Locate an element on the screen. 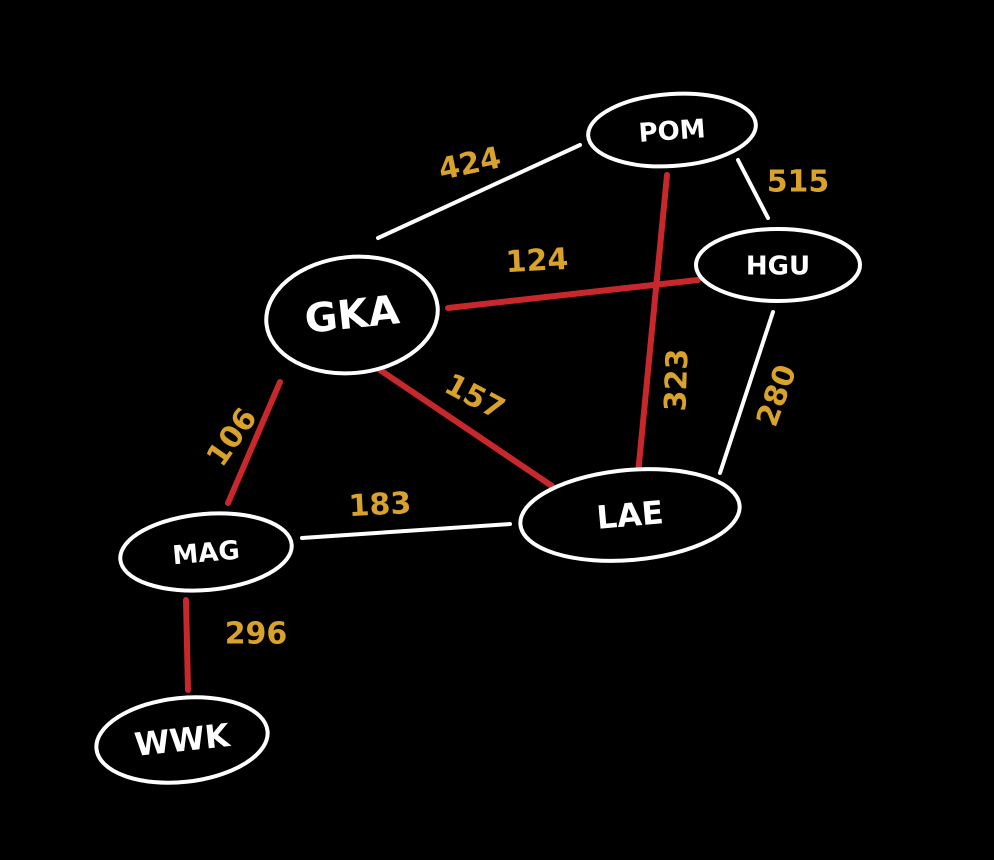  edge-mag-lae is located at coordinates (406, 531).